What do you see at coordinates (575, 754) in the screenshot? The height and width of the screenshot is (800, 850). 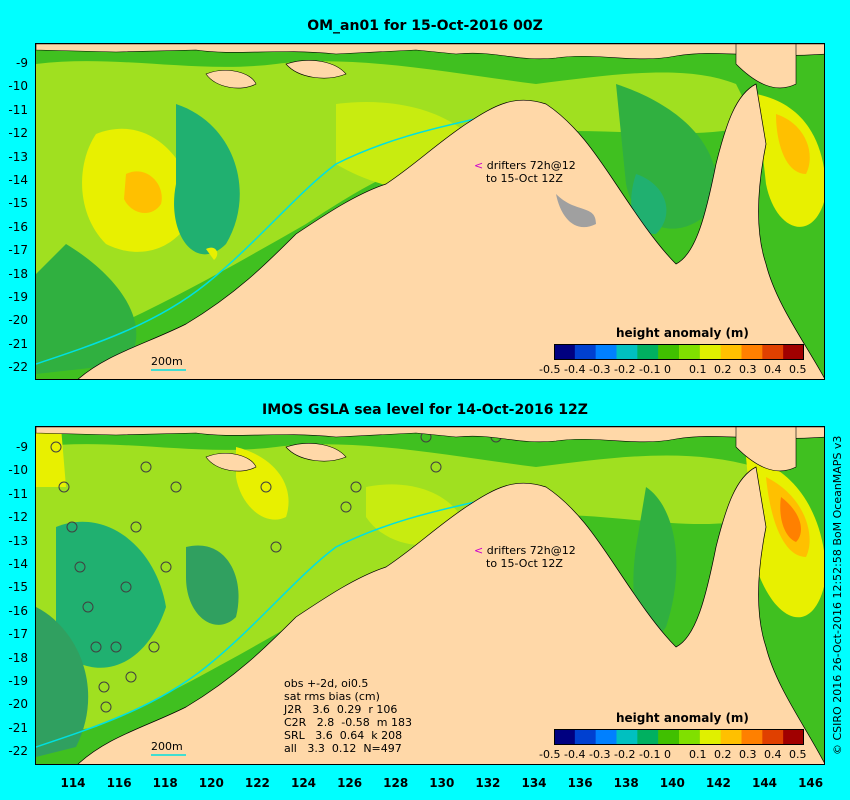 I see `colorbar-tick-label: -0.4` at bounding box center [575, 754].